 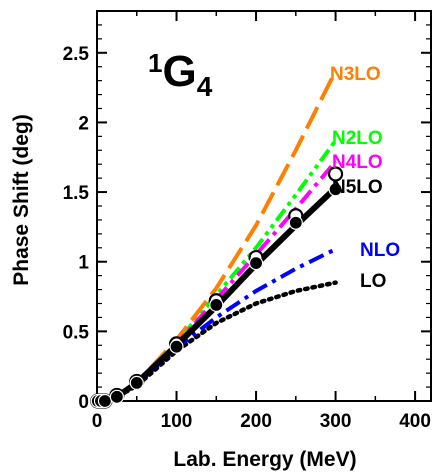 I want to click on x-tick-label: 400, so click(x=415, y=421).